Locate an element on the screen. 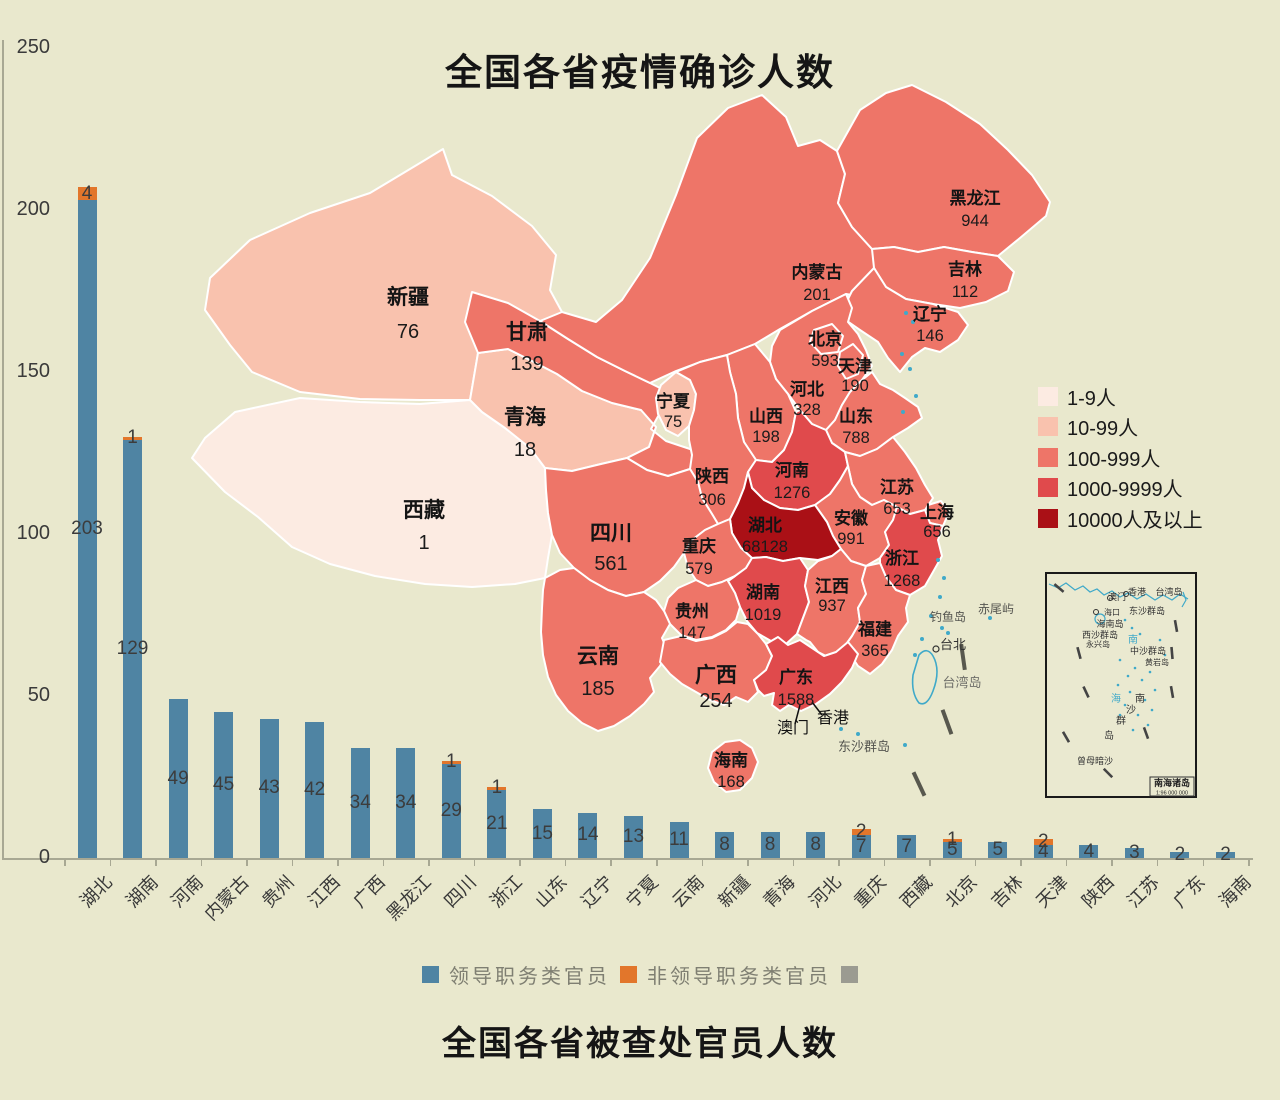  y-axis-label: 100 is located at coordinates (33, 533).